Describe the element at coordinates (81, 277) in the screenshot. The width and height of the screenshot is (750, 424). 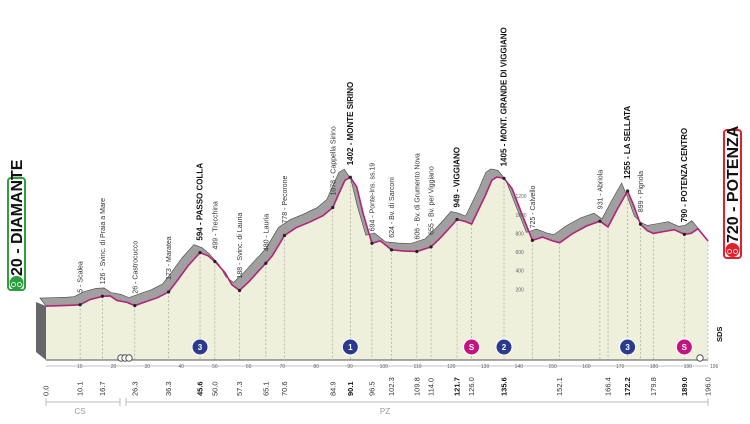
I see `waypoint-name: 5 - Scalea` at that location.